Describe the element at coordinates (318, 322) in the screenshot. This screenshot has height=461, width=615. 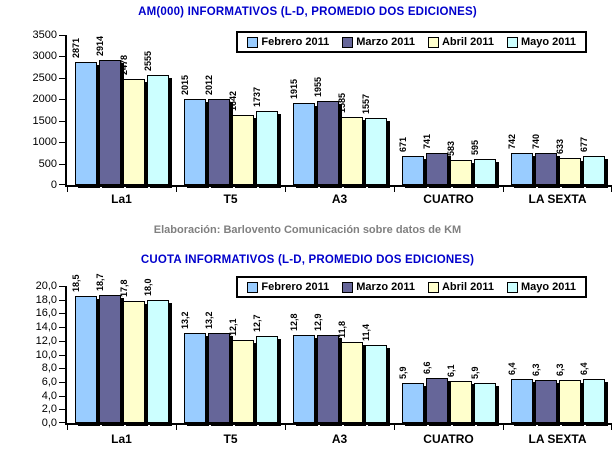
I see `bar-value-label: 12,9` at that location.